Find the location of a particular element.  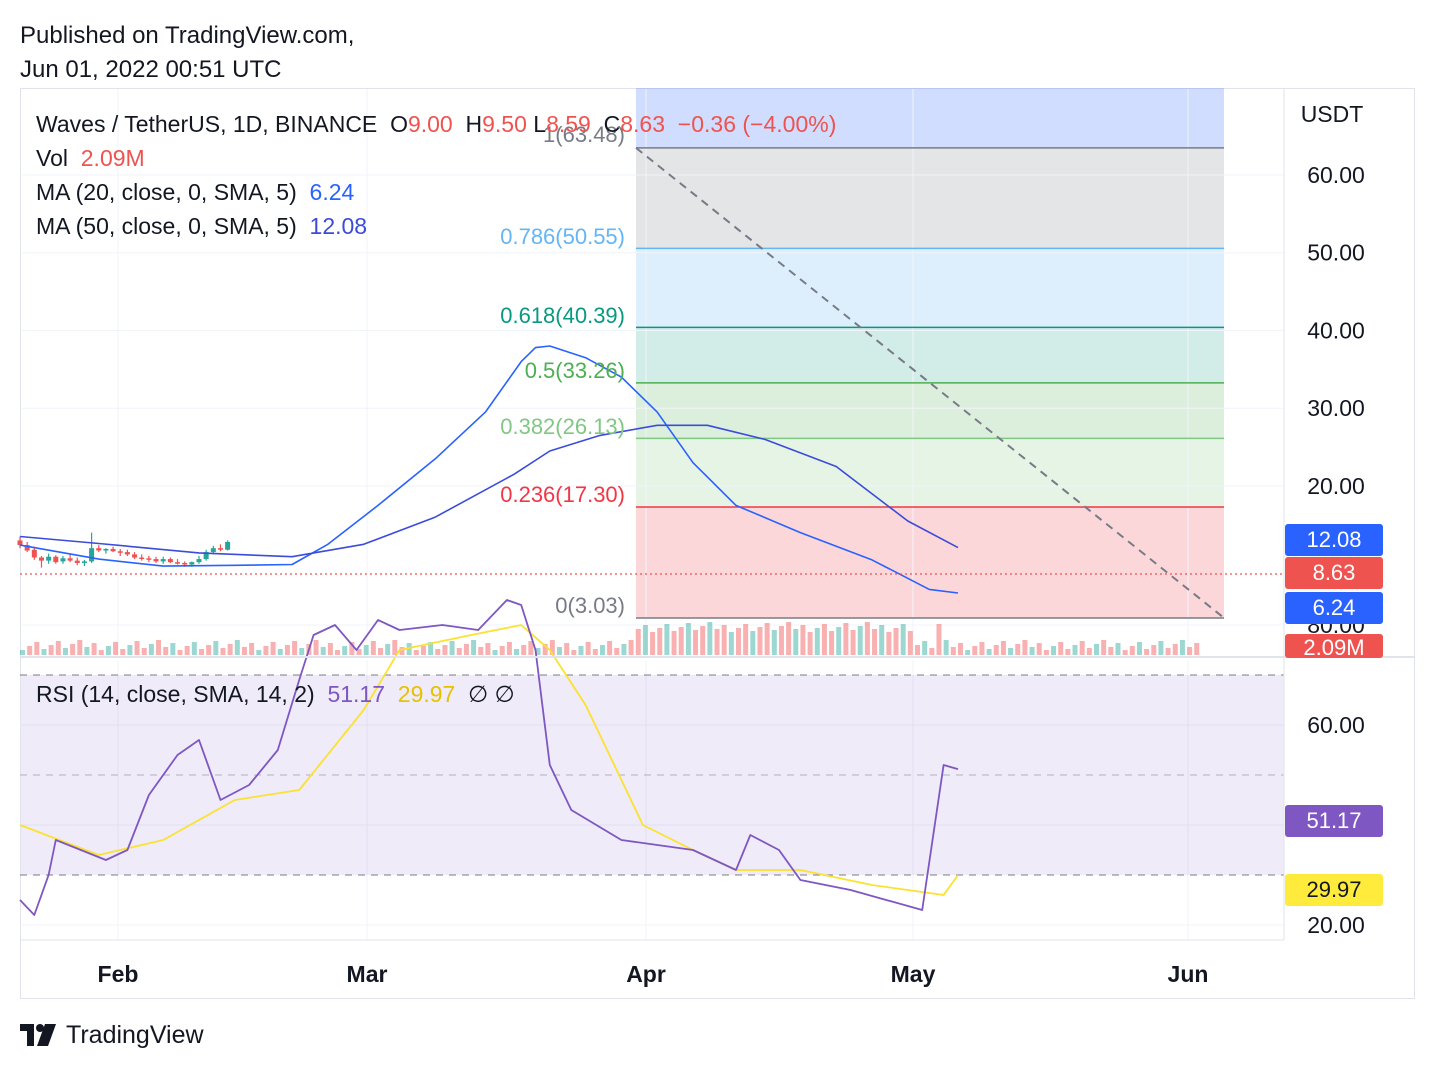

price-tick-label: 30.00 is located at coordinates (1336, 408).